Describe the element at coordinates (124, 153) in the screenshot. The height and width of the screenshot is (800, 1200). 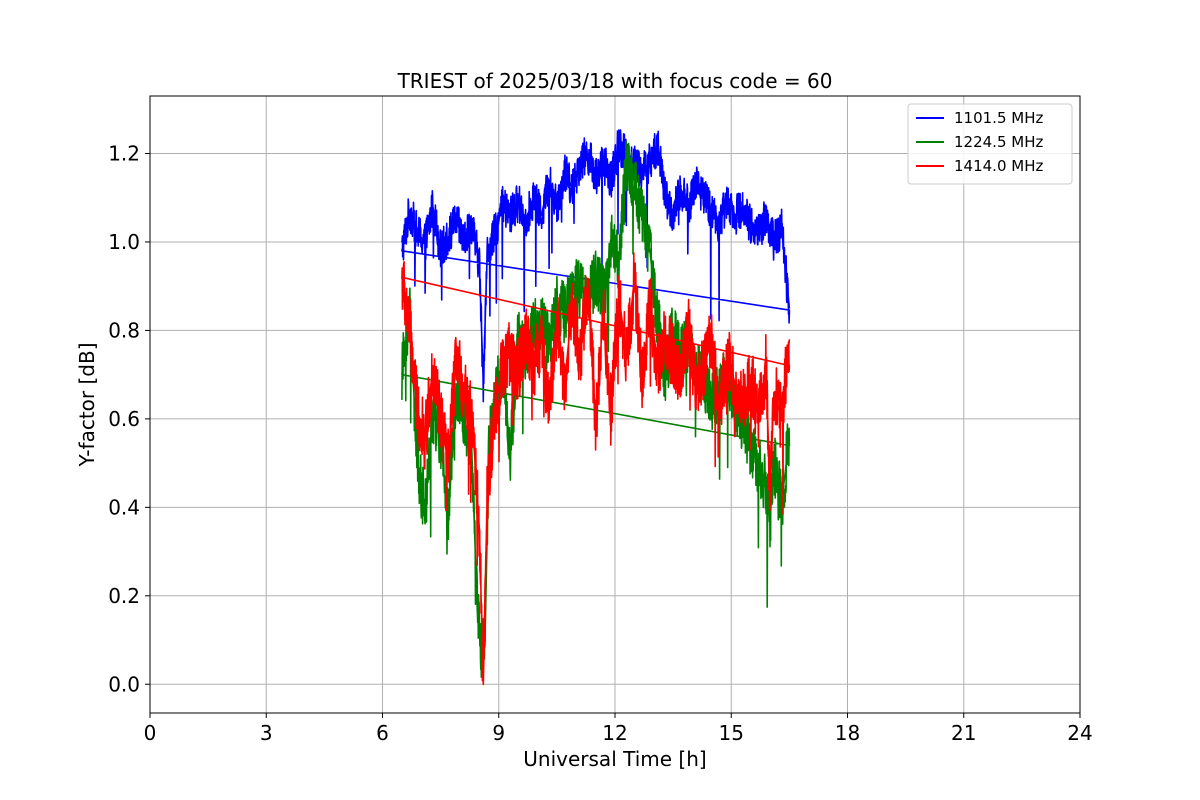
I see `y-tick-label: 1.2` at that location.